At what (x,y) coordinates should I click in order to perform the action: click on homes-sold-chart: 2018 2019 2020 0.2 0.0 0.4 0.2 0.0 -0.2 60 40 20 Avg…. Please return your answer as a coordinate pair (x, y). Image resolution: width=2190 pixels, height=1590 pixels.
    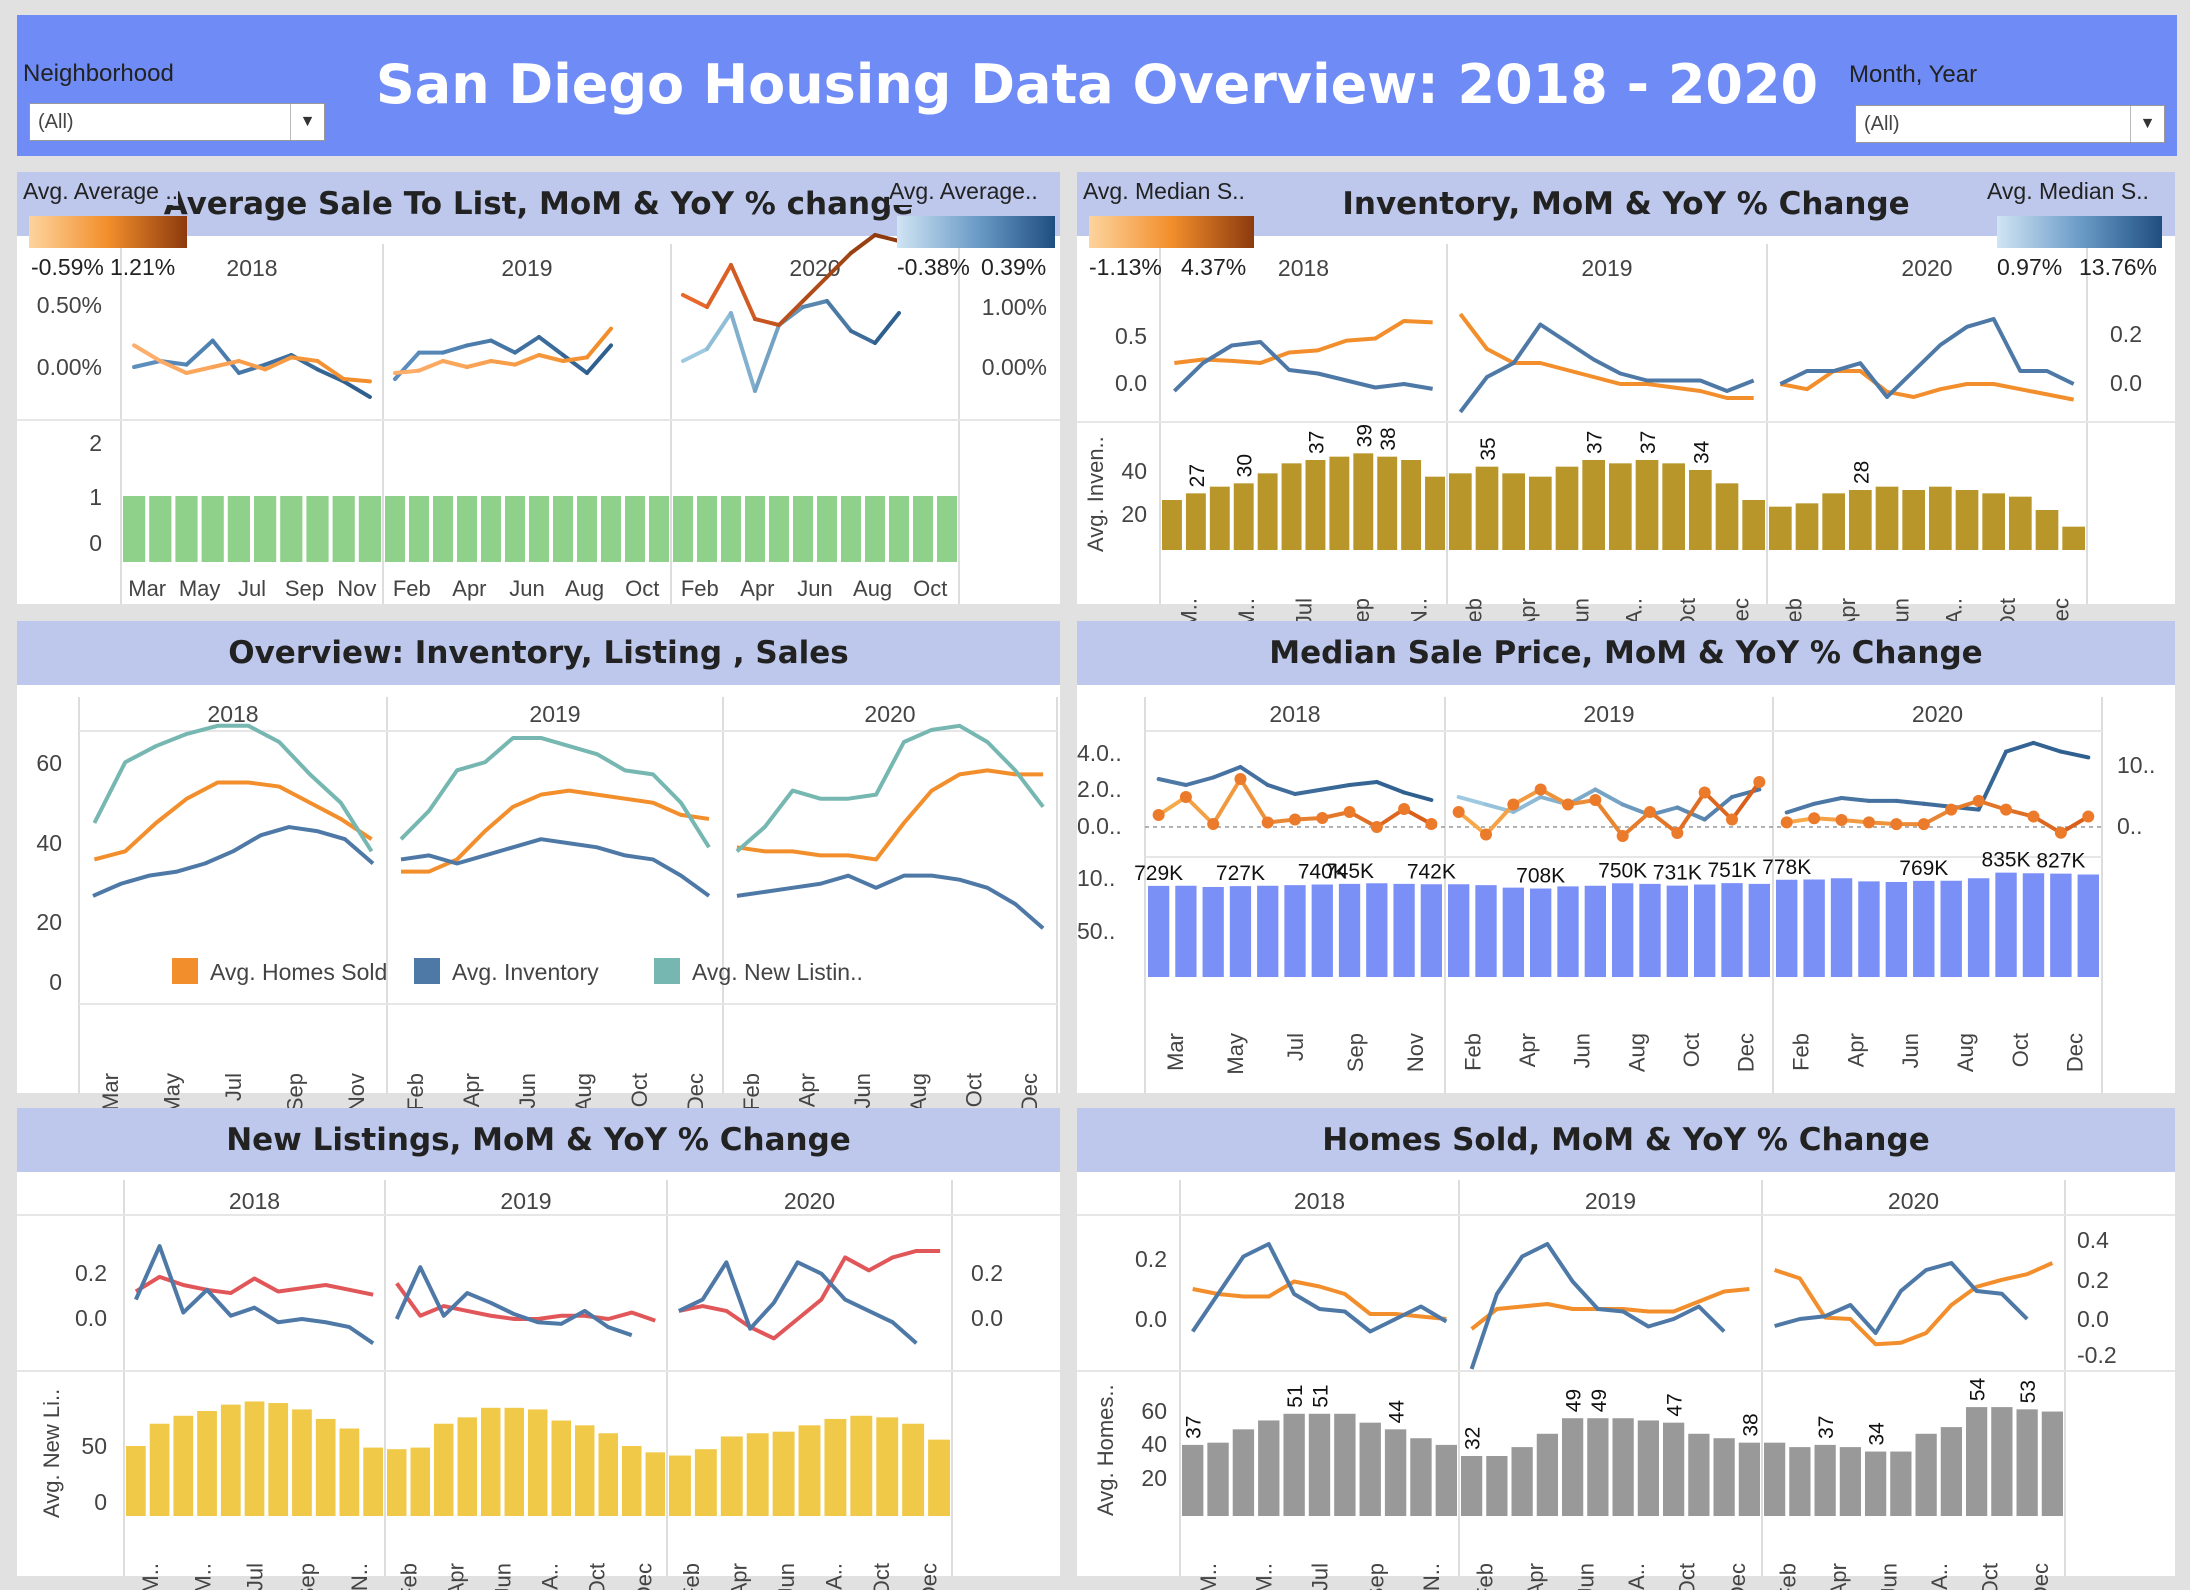
    Looking at the image, I should click on (1626, 1385).